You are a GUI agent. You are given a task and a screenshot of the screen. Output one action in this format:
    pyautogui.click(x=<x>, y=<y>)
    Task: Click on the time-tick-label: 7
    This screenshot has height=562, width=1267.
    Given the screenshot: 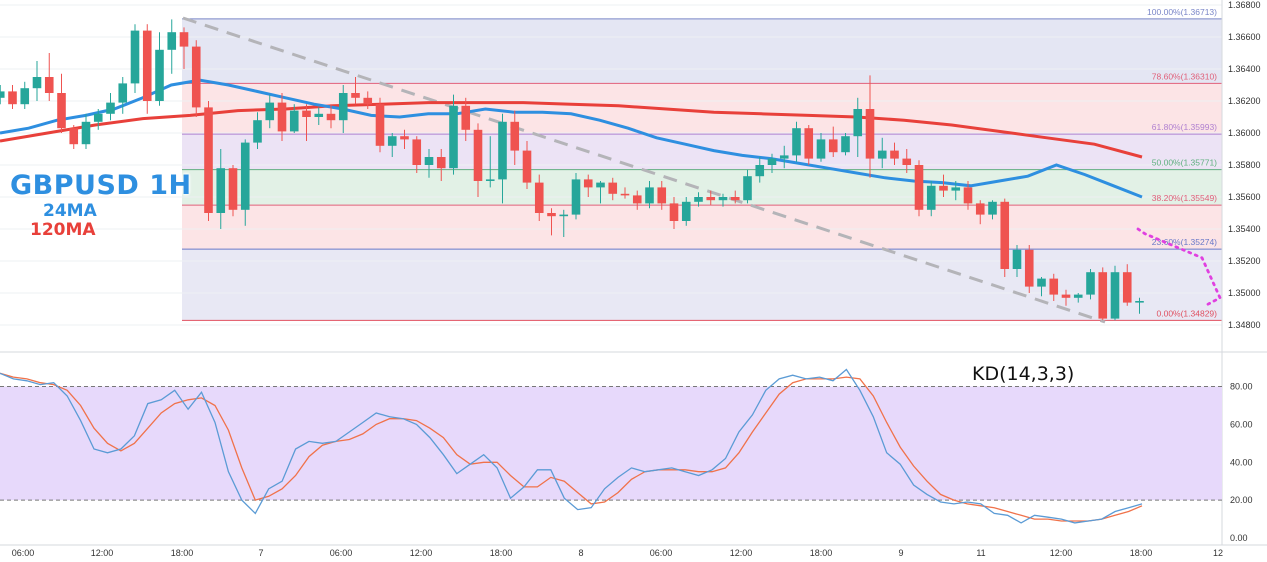 What is the action you would take?
    pyautogui.click(x=260, y=553)
    